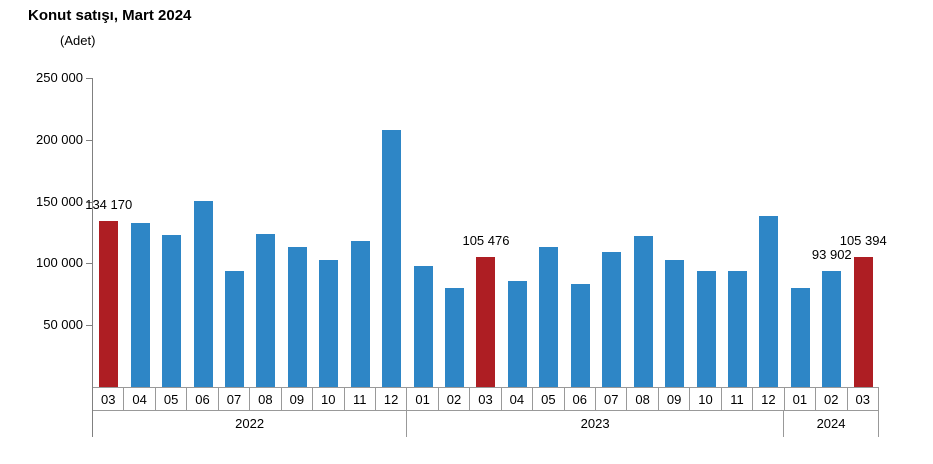 Image resolution: width=933 pixels, height=464 pixels. I want to click on month-label-2023-09: 09, so click(675, 399).